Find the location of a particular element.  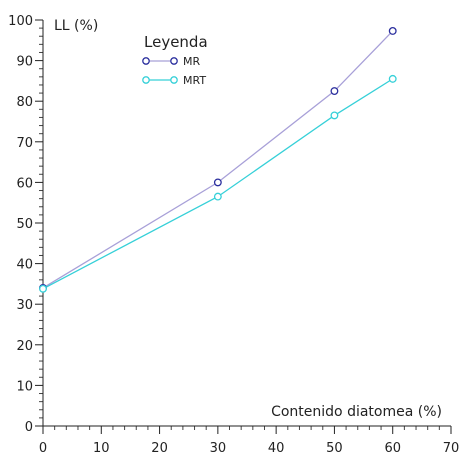

y-axis-title: LL (%) is located at coordinates (76, 26).